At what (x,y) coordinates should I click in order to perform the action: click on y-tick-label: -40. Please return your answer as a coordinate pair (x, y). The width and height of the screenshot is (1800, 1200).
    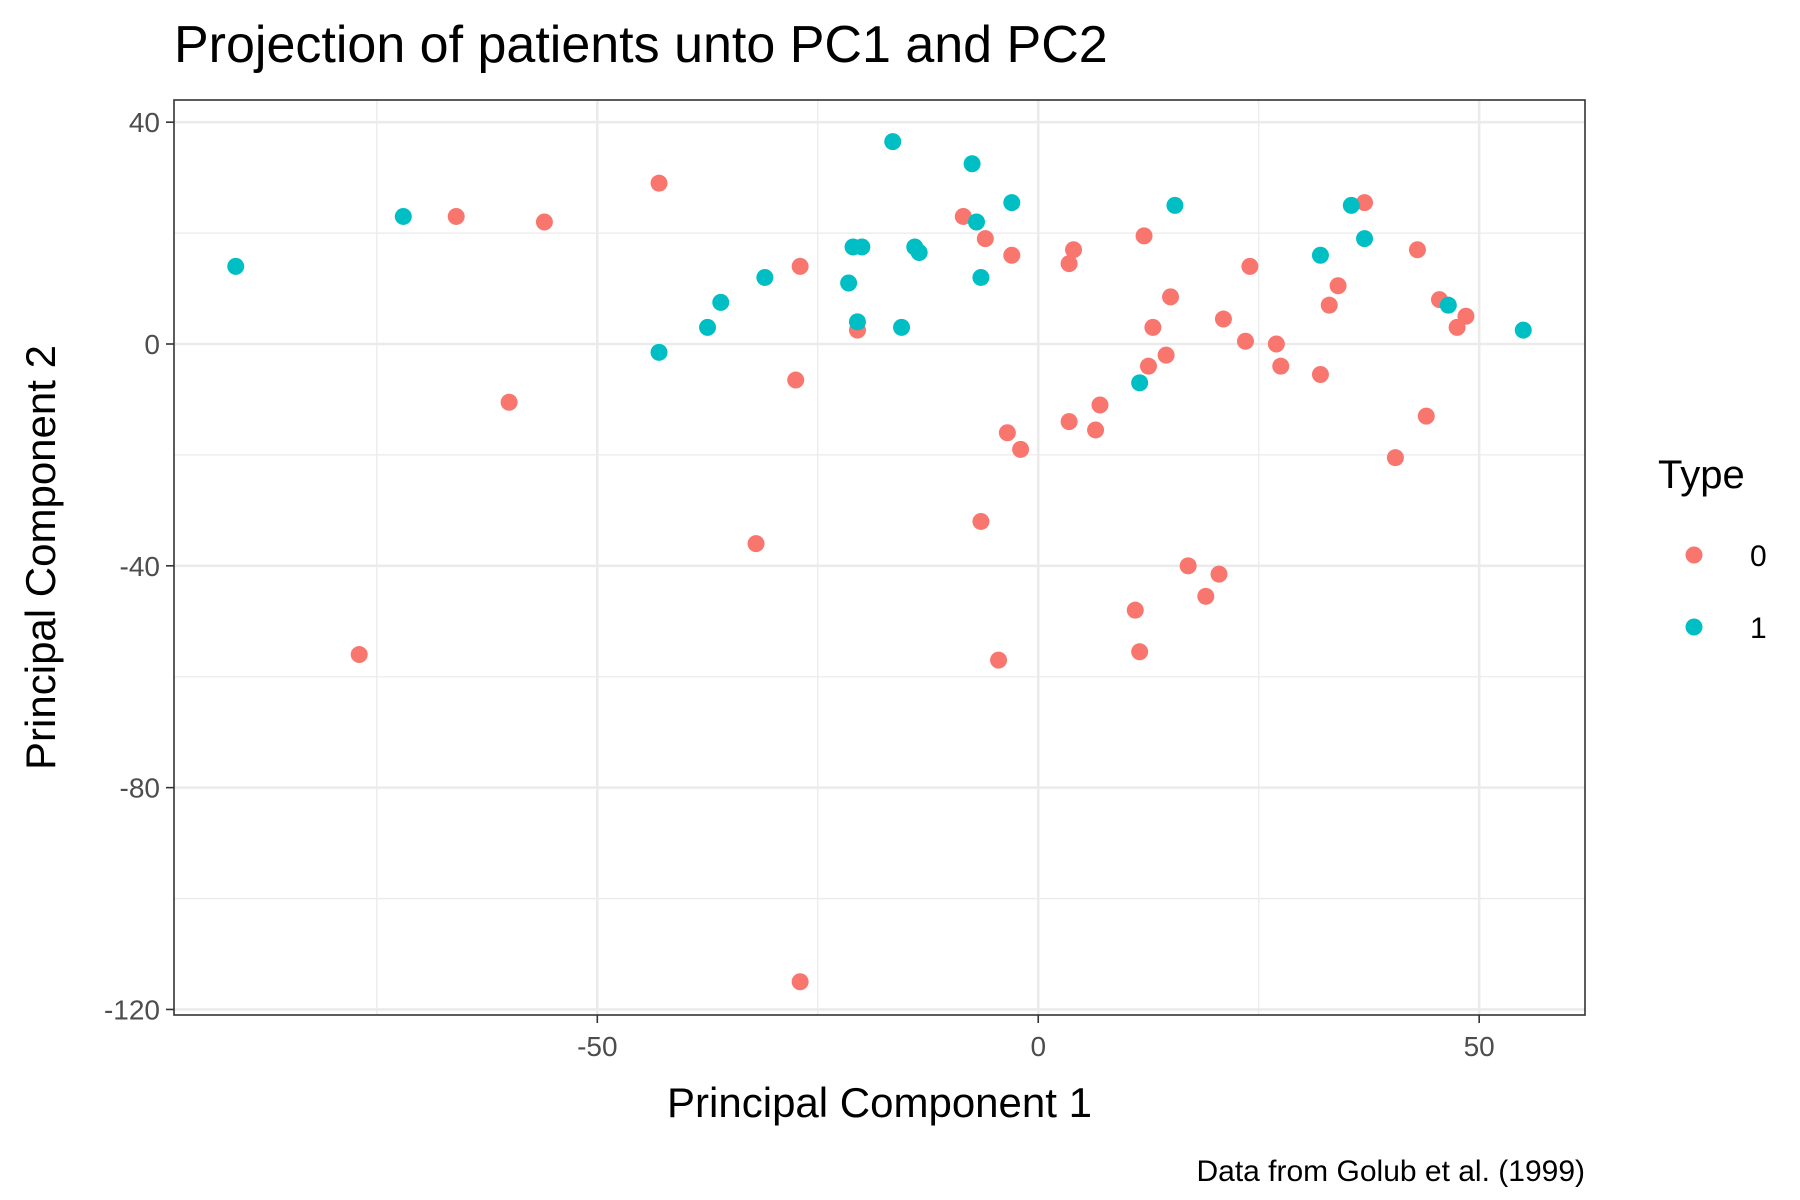
    Looking at the image, I should click on (140, 566).